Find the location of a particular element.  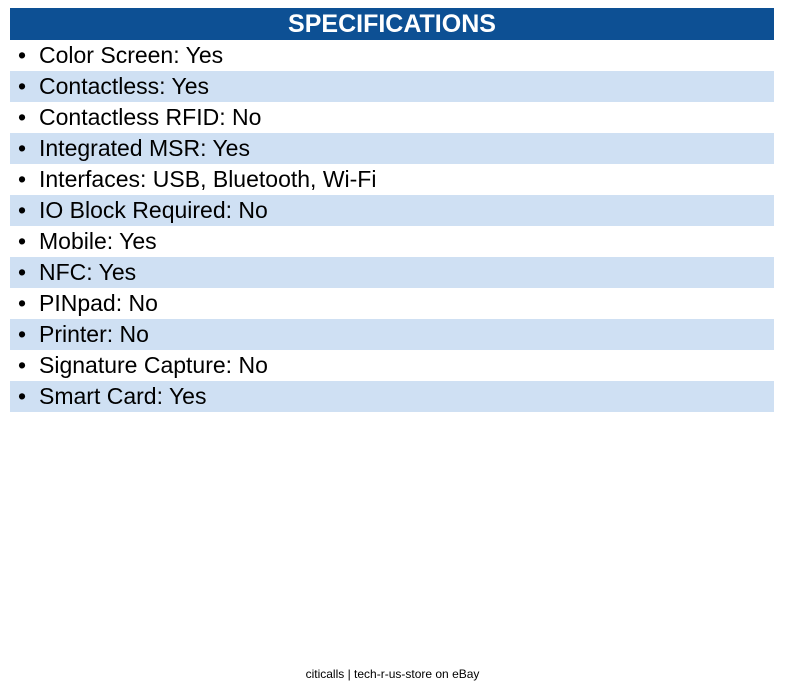

spec-text: Signature Capture: No is located at coordinates (153, 365).